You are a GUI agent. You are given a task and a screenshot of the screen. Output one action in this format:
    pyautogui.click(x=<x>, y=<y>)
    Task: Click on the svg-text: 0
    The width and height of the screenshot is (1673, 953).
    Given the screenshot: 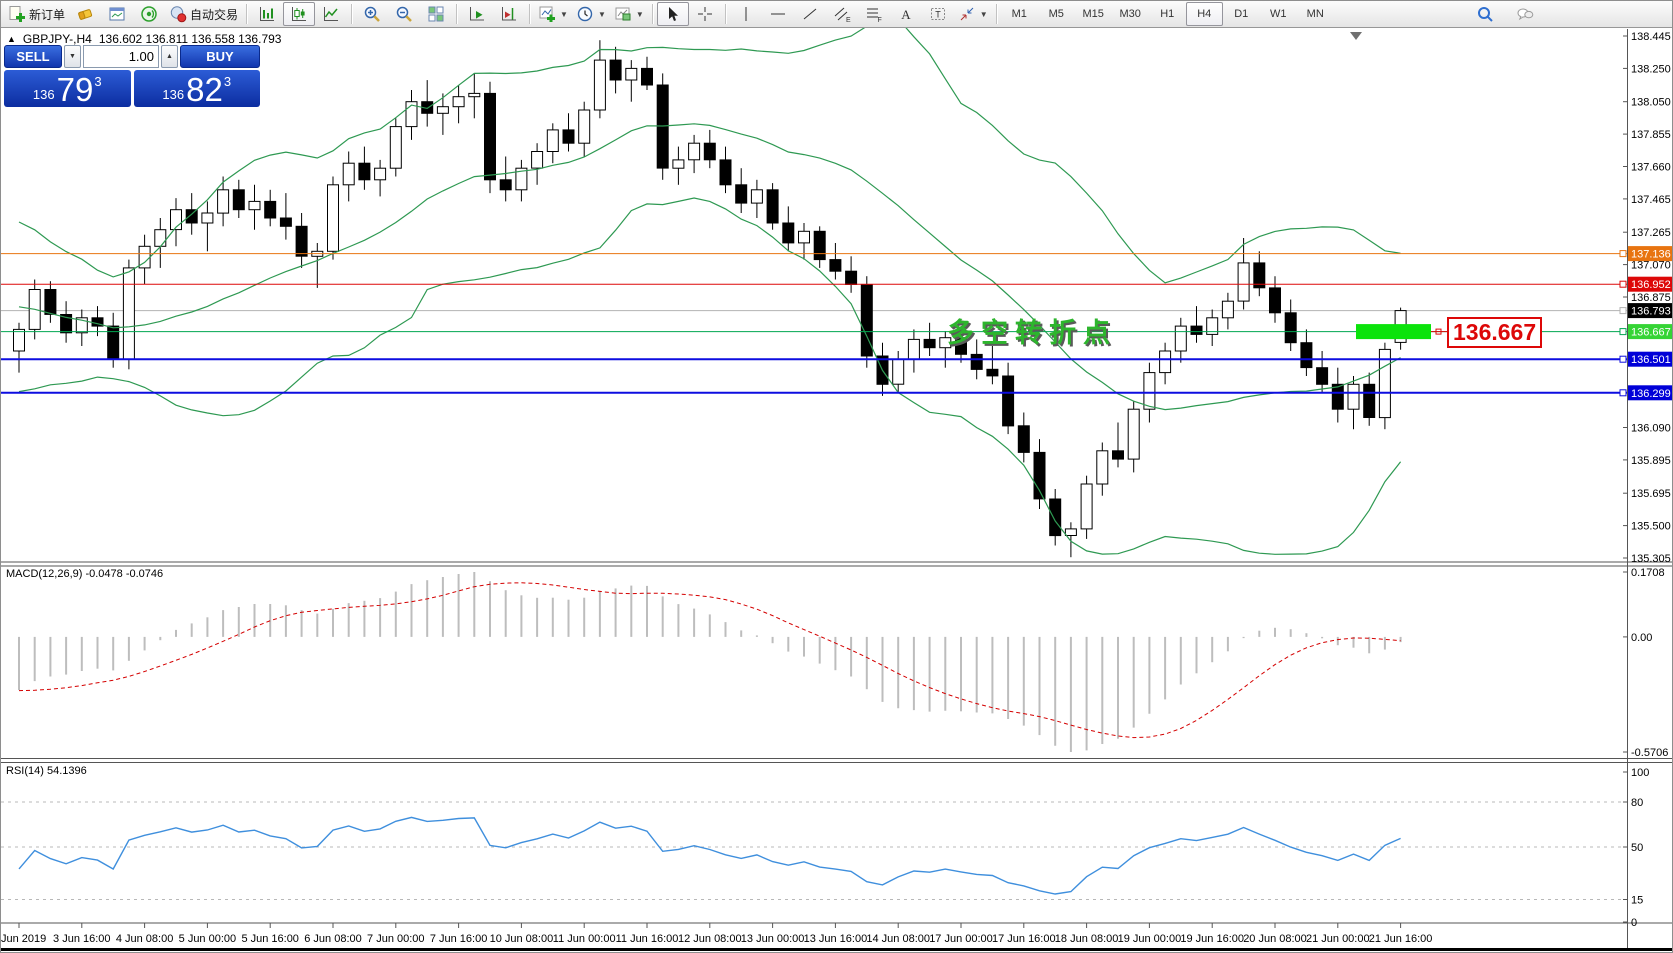 What is the action you would take?
    pyautogui.click(x=1634, y=923)
    